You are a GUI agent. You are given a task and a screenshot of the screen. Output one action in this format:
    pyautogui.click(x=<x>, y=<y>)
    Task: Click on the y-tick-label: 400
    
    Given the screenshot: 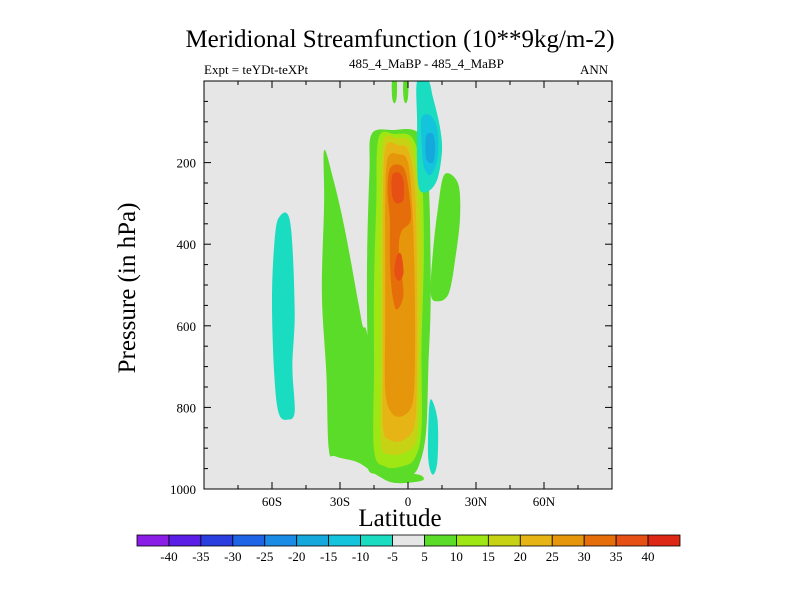 What is the action you would take?
    pyautogui.click(x=187, y=244)
    